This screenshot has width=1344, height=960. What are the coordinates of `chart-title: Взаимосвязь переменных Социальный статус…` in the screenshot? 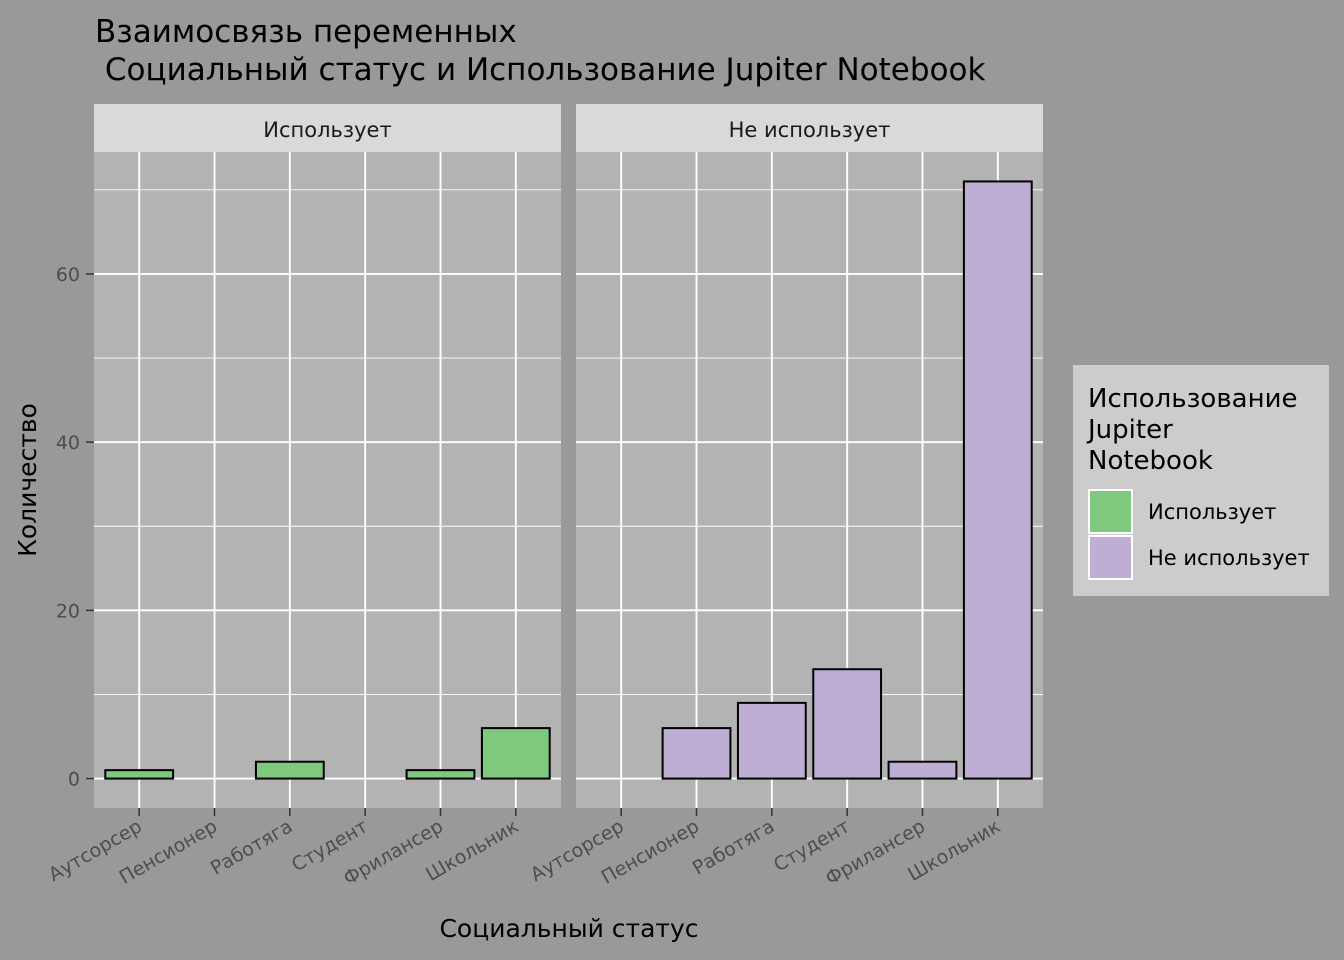 It's located at (540, 51).